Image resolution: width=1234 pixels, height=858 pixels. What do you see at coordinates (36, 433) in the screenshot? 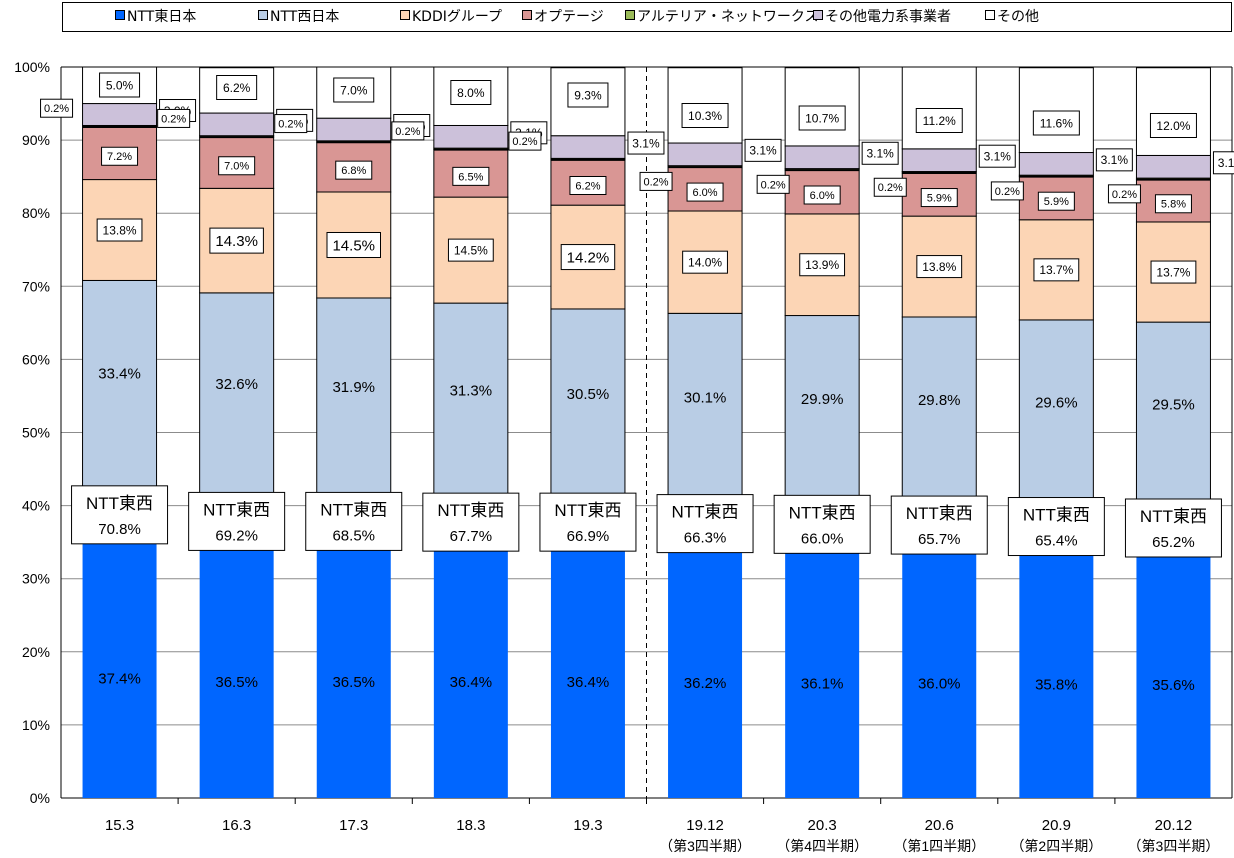
I see `y-tick-label: 50%` at bounding box center [36, 433].